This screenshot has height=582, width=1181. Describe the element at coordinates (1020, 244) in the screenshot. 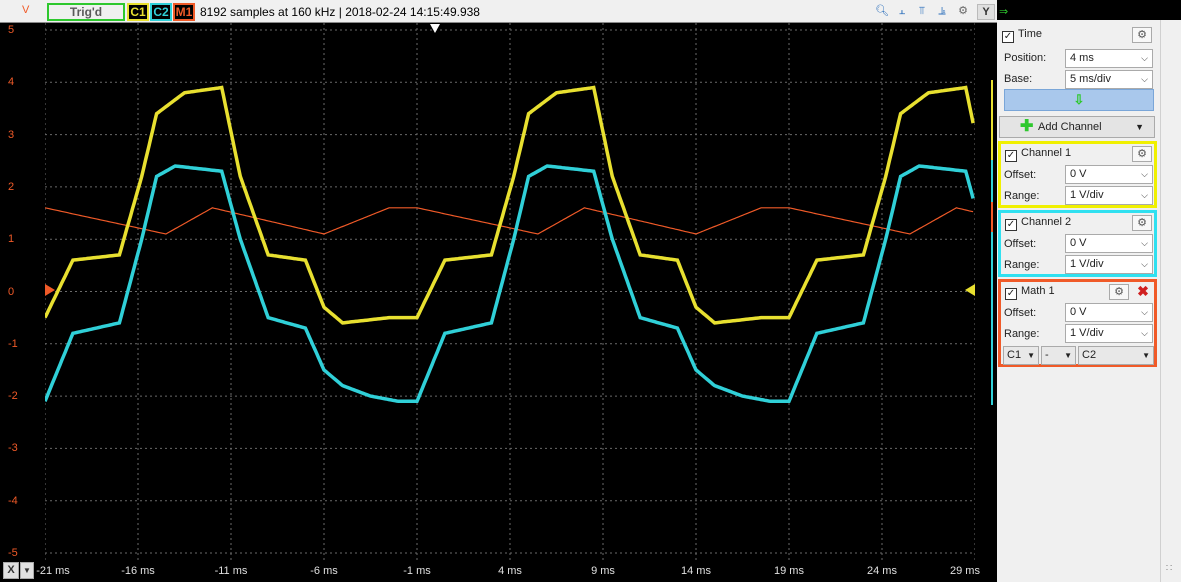

I see `channel2-offset-label: Offset:` at that location.